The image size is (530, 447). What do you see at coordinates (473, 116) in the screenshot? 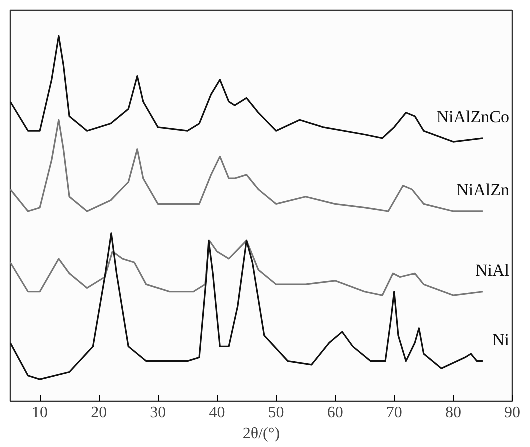
I see `series-label: NiAlZnCo` at bounding box center [473, 116].